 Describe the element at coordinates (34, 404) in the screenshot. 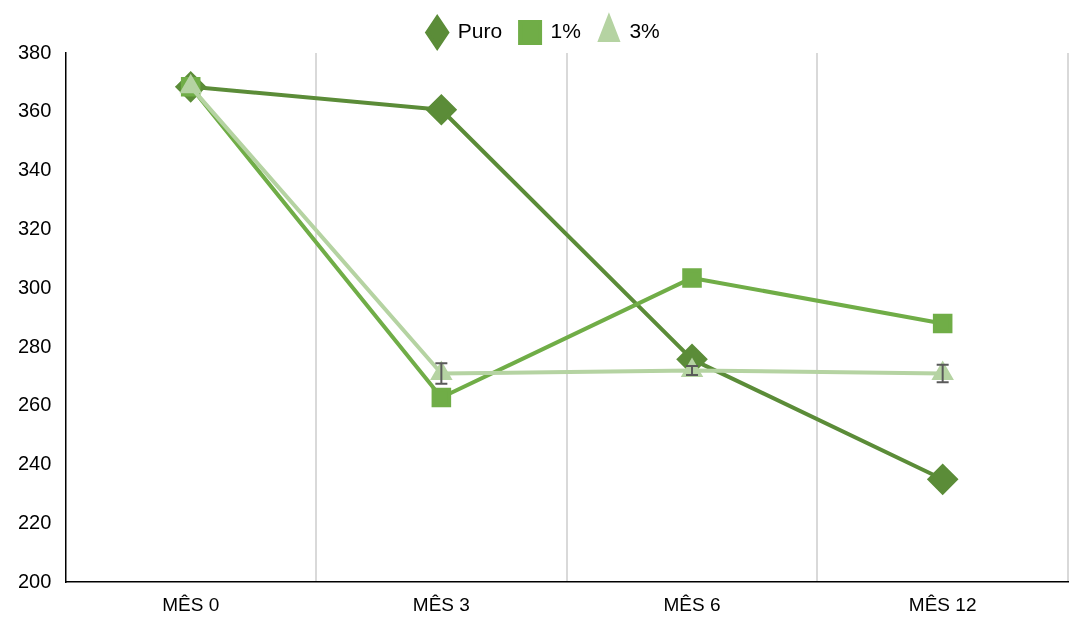

I see `y-tick-label: 260` at that location.